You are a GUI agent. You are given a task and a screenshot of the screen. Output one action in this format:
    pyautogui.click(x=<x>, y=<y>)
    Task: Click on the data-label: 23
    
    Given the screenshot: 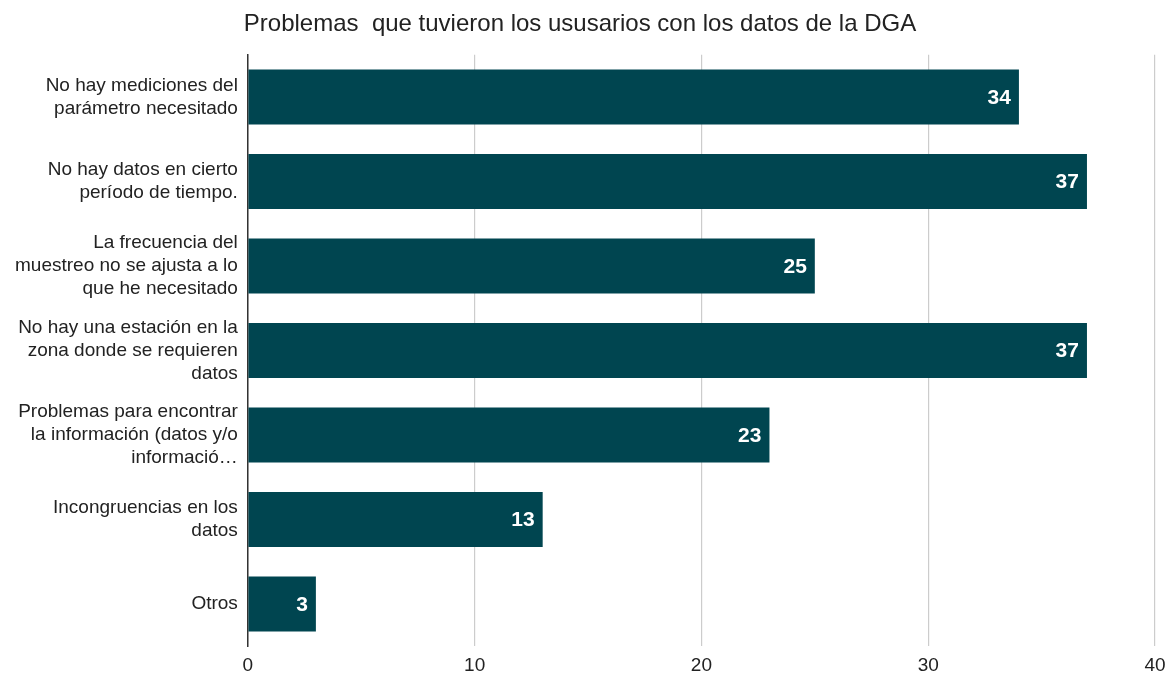 What is the action you would take?
    pyautogui.click(x=750, y=434)
    